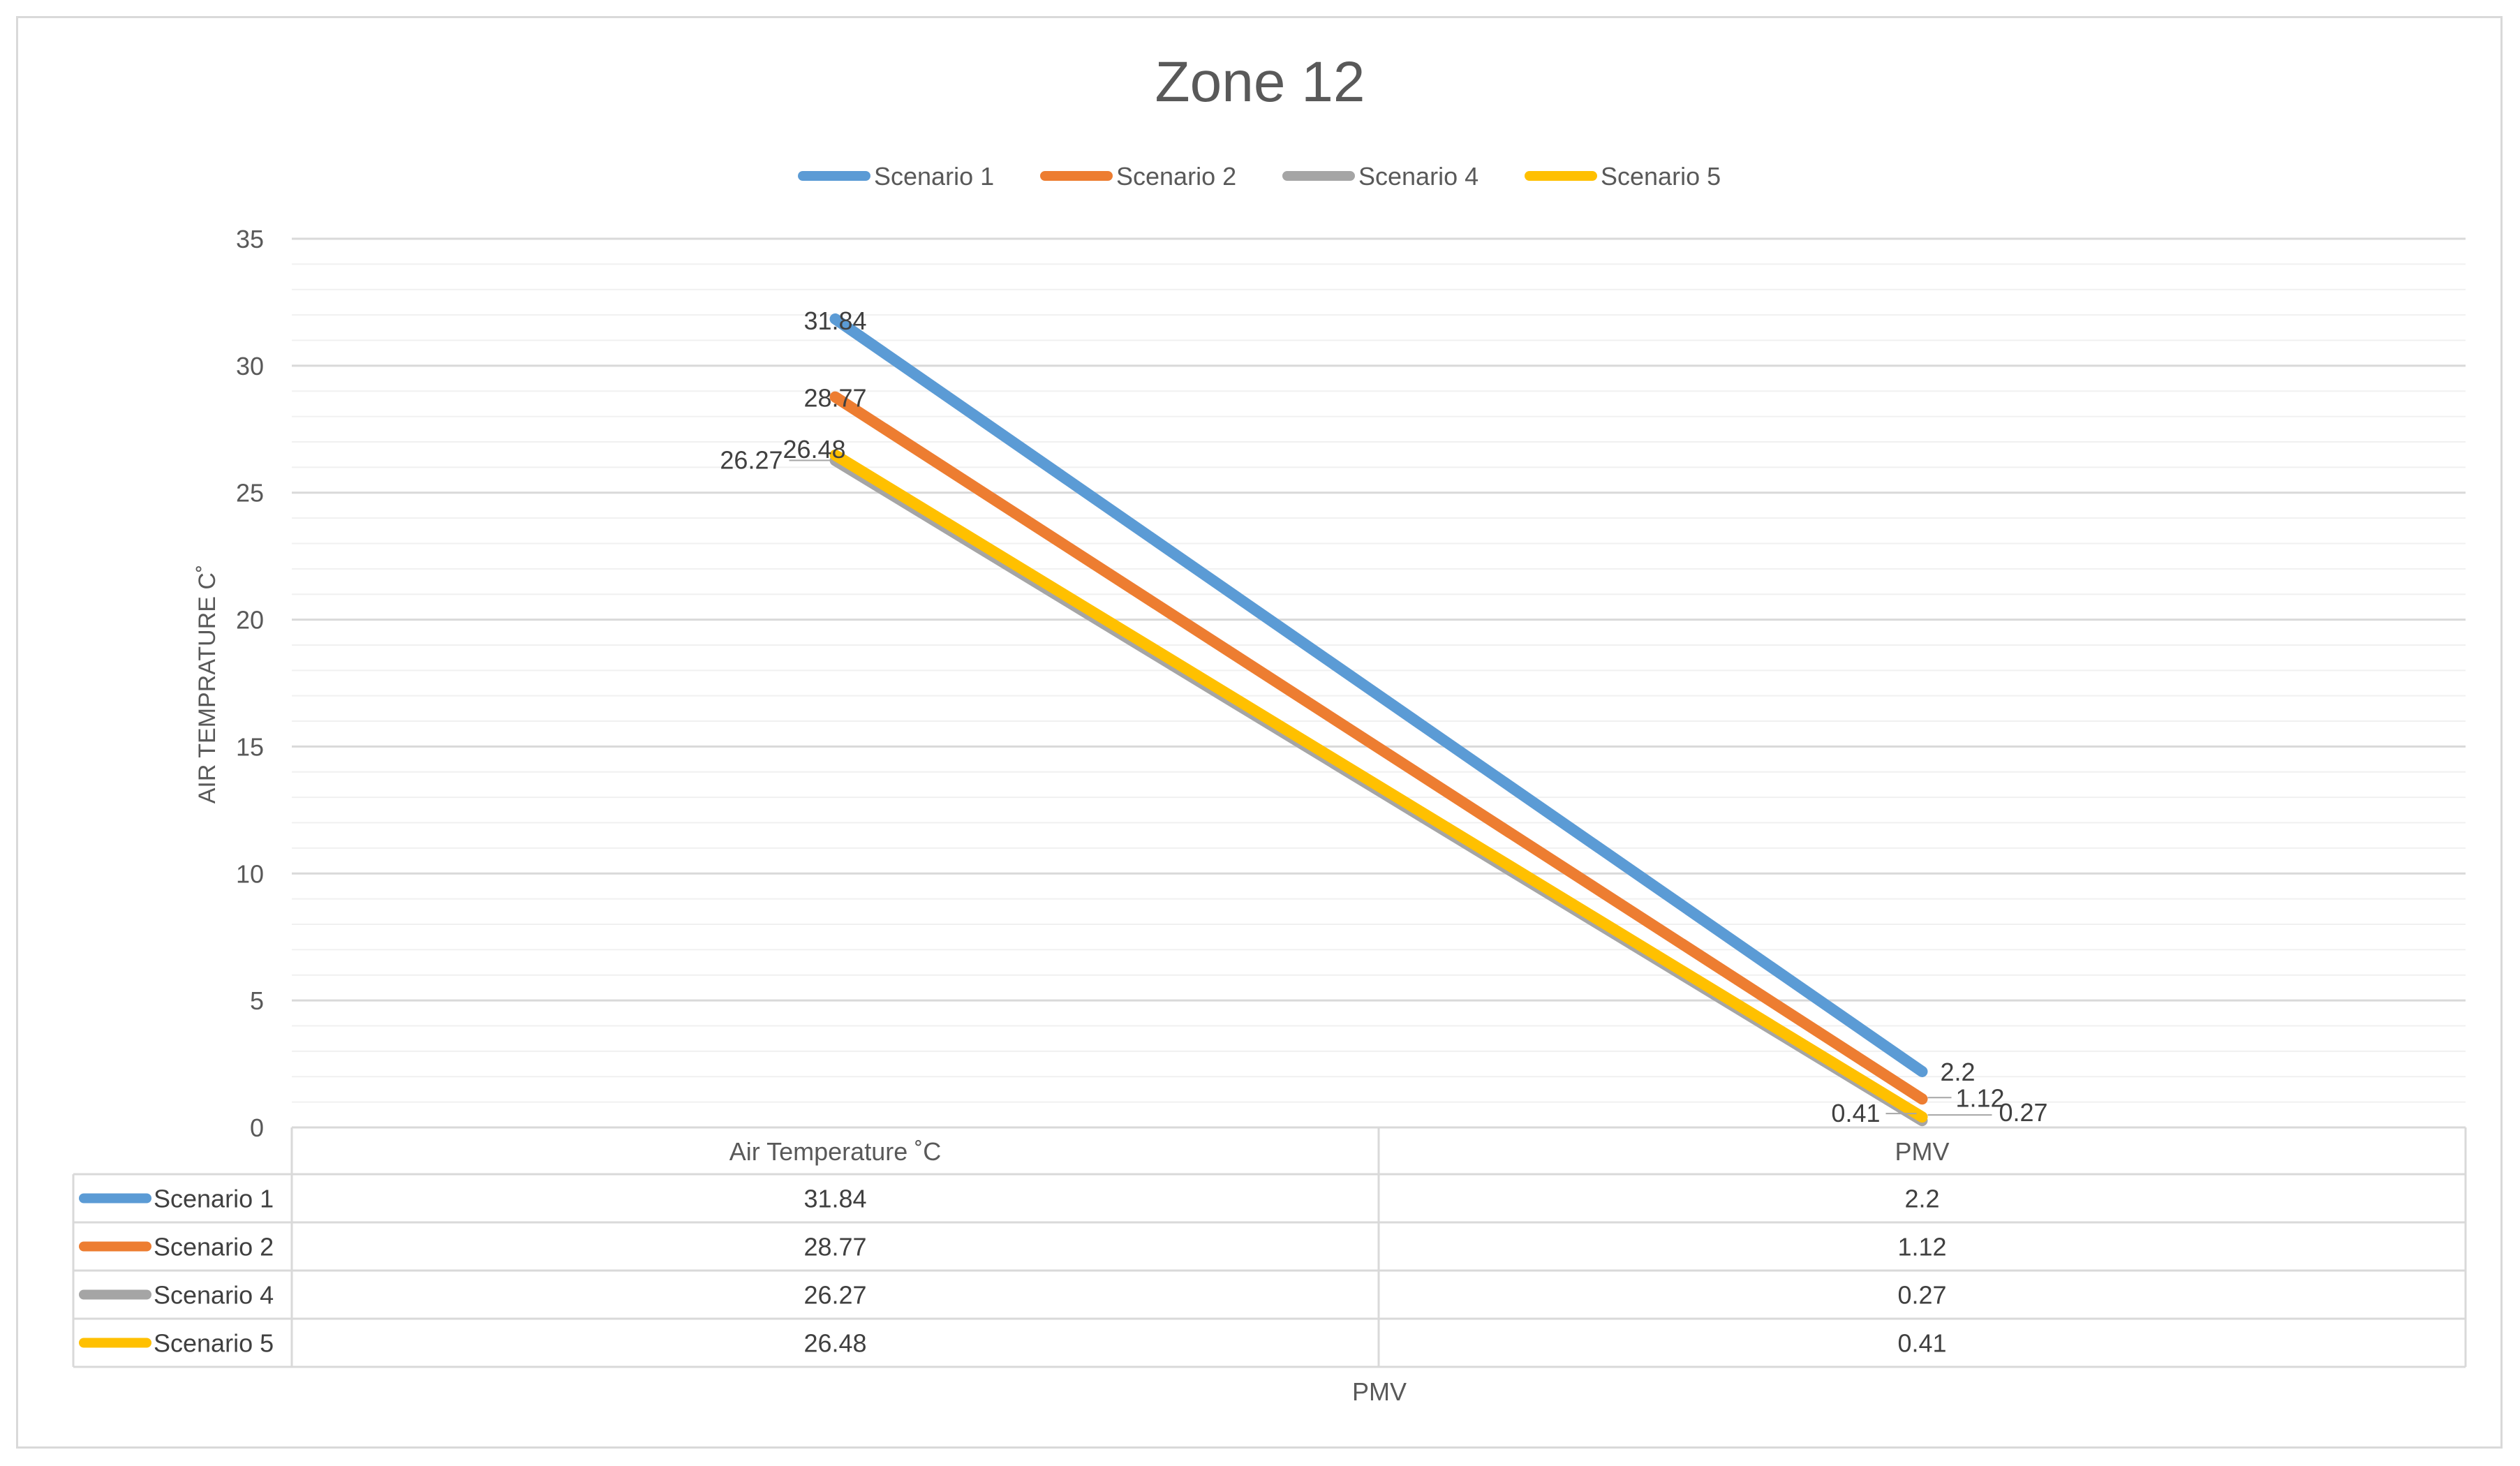 The image size is (2520, 1466). I want to click on y-tick-label: 30, so click(250, 366).